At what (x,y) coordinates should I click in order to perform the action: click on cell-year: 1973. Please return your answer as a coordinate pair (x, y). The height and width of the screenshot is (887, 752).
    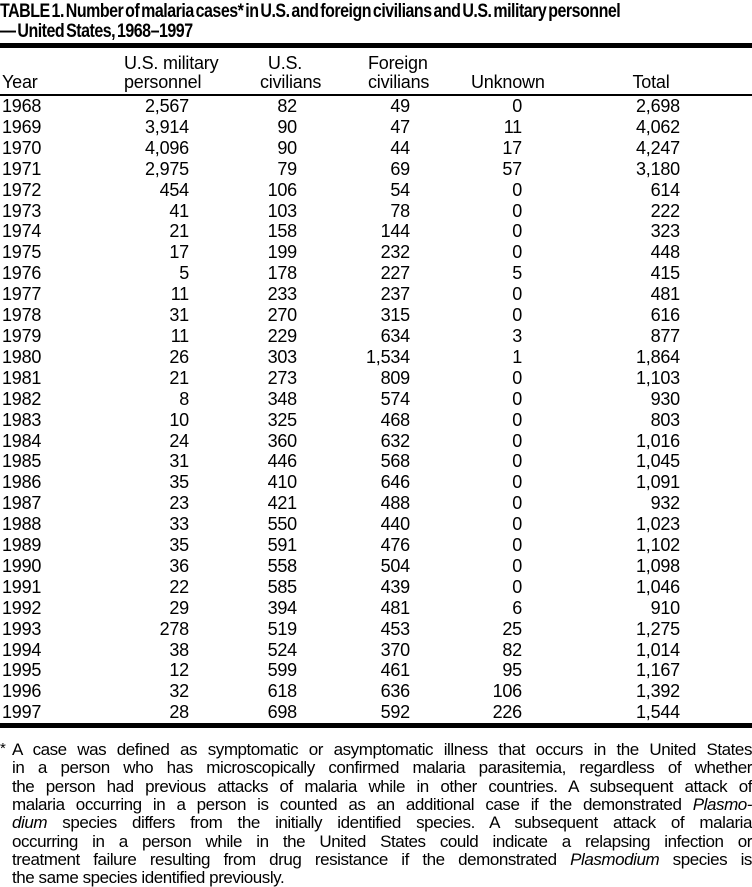
    Looking at the image, I should click on (22, 210).